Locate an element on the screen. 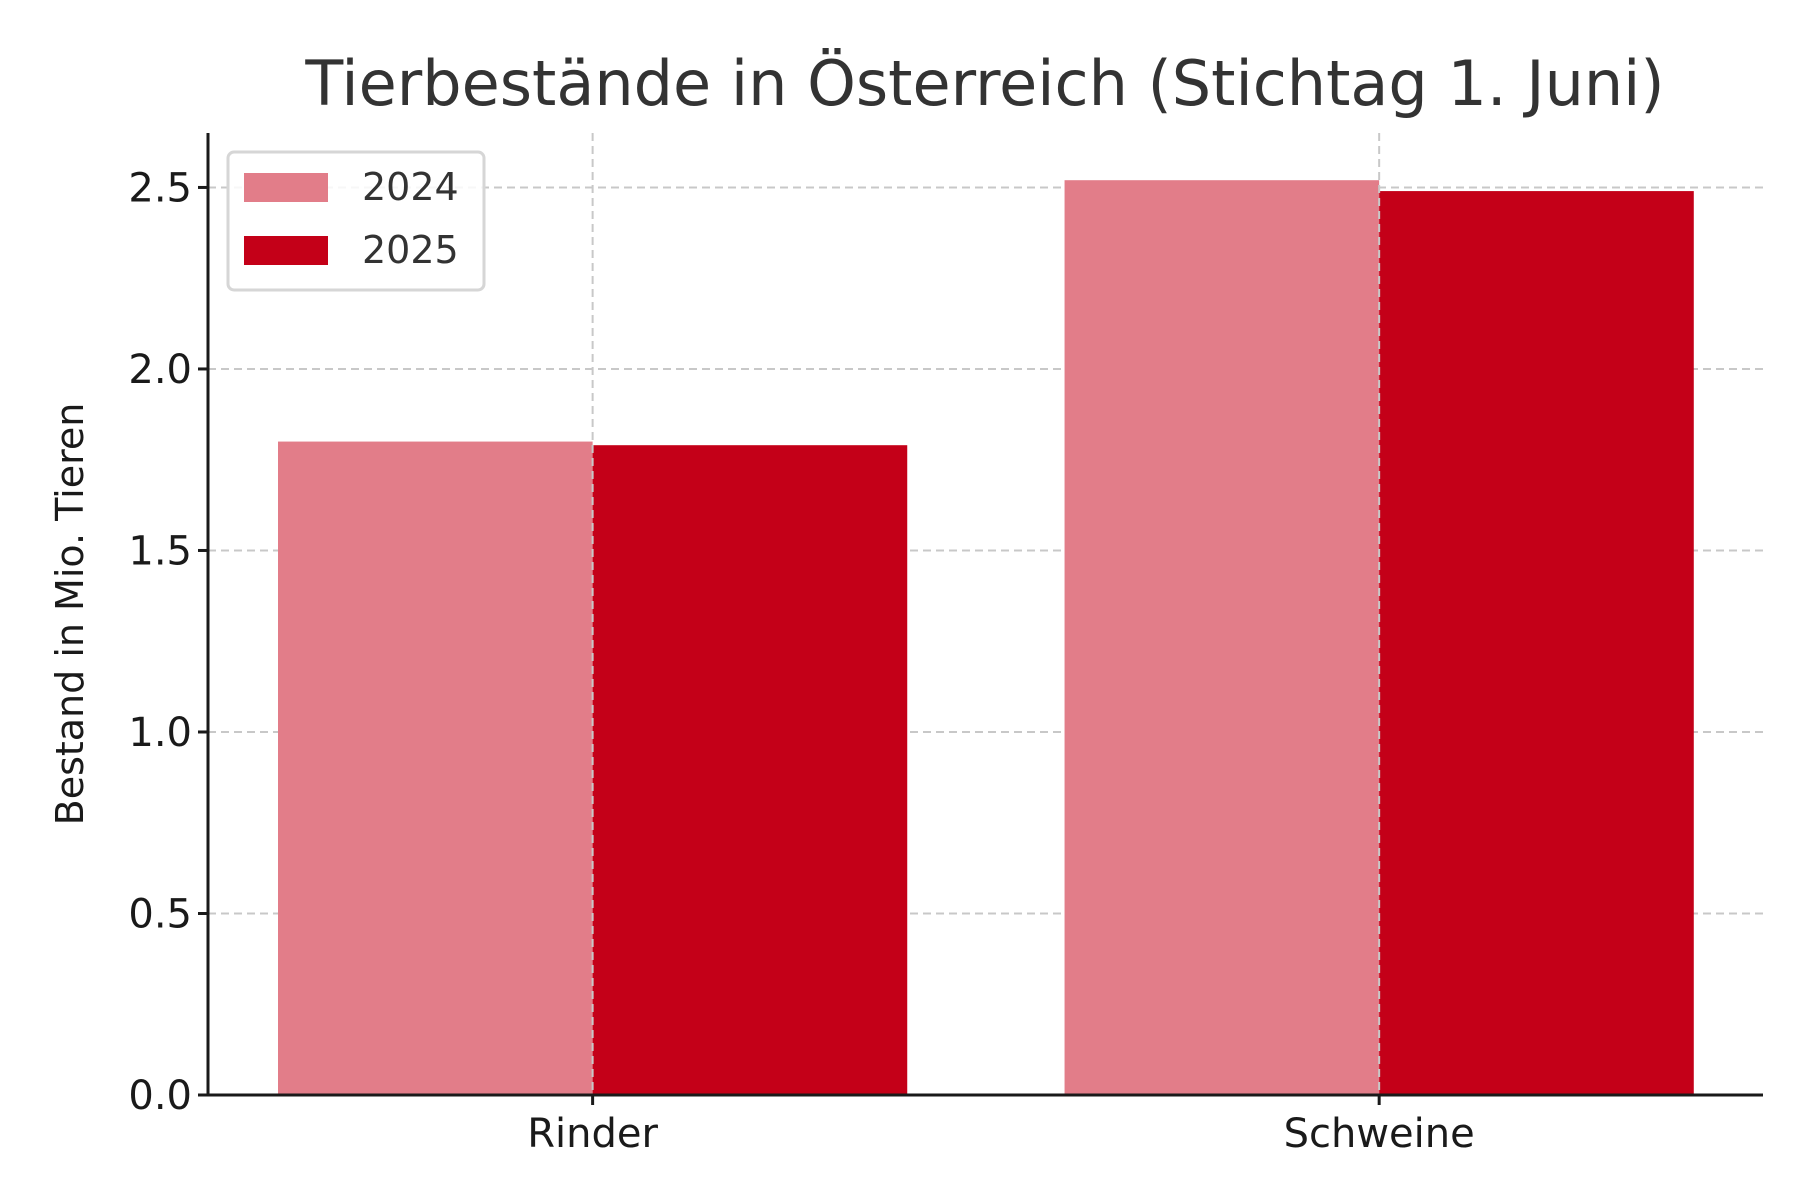 The height and width of the screenshot is (1204, 1800). legend: 2024 2025 is located at coordinates (356, 221).